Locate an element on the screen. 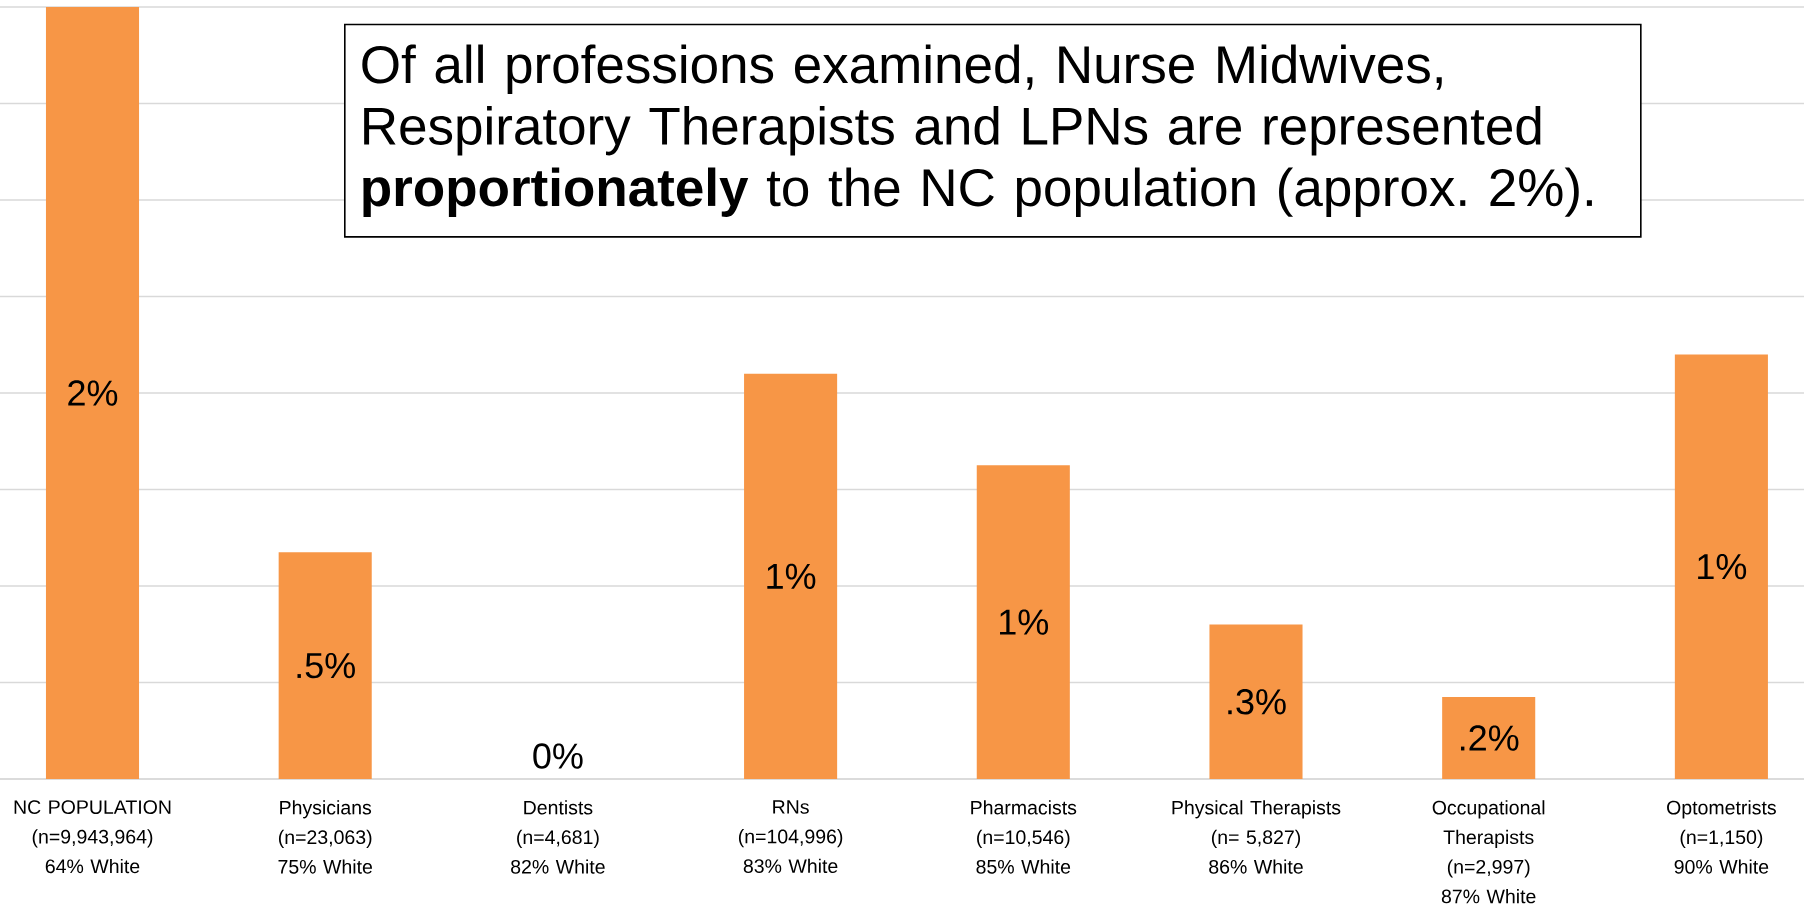  data-label: 0% is located at coordinates (558, 756).